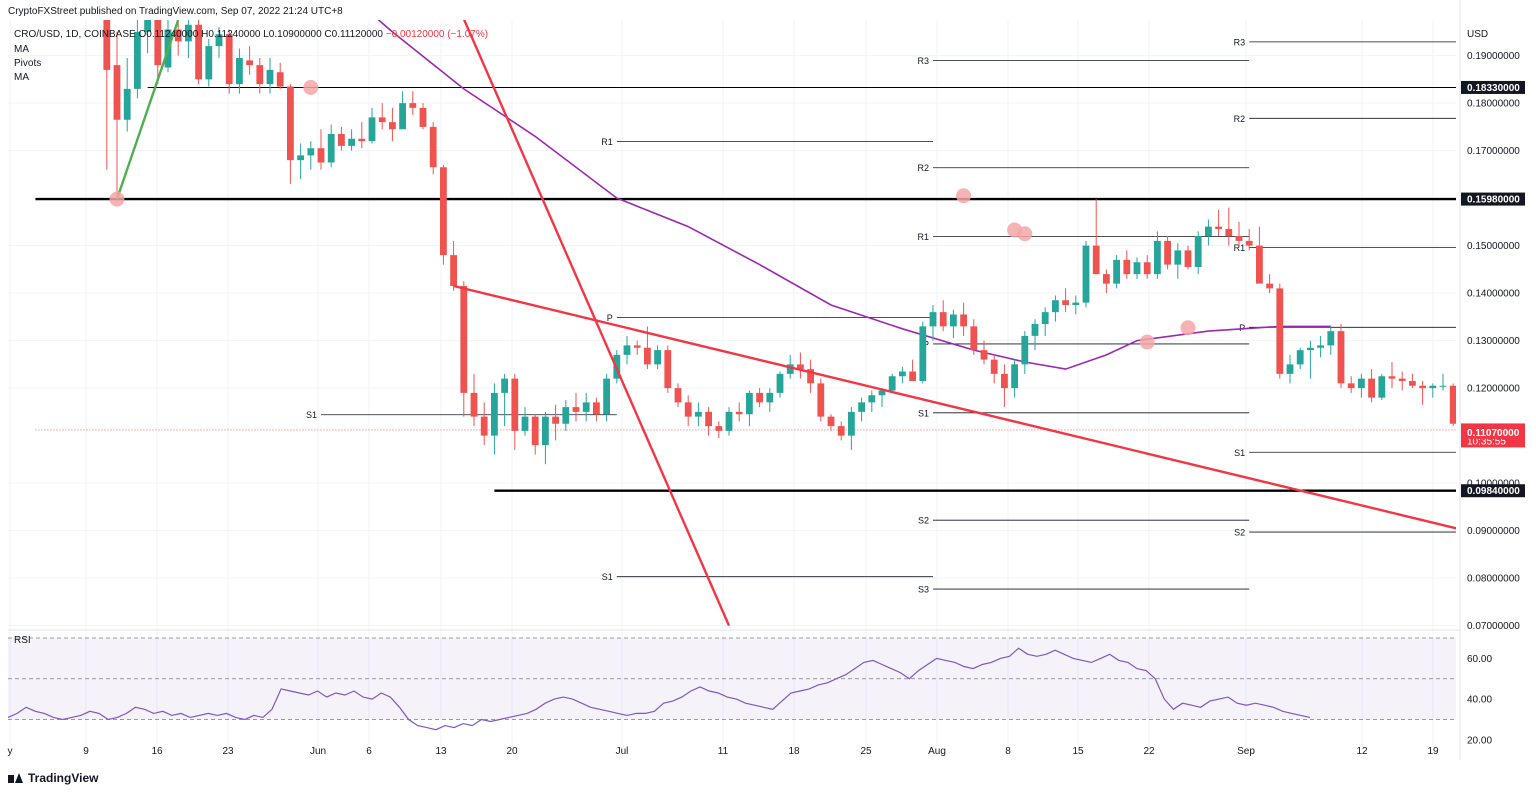 The width and height of the screenshot is (1536, 793). I want to click on pivot-label: R2, so click(923, 168).